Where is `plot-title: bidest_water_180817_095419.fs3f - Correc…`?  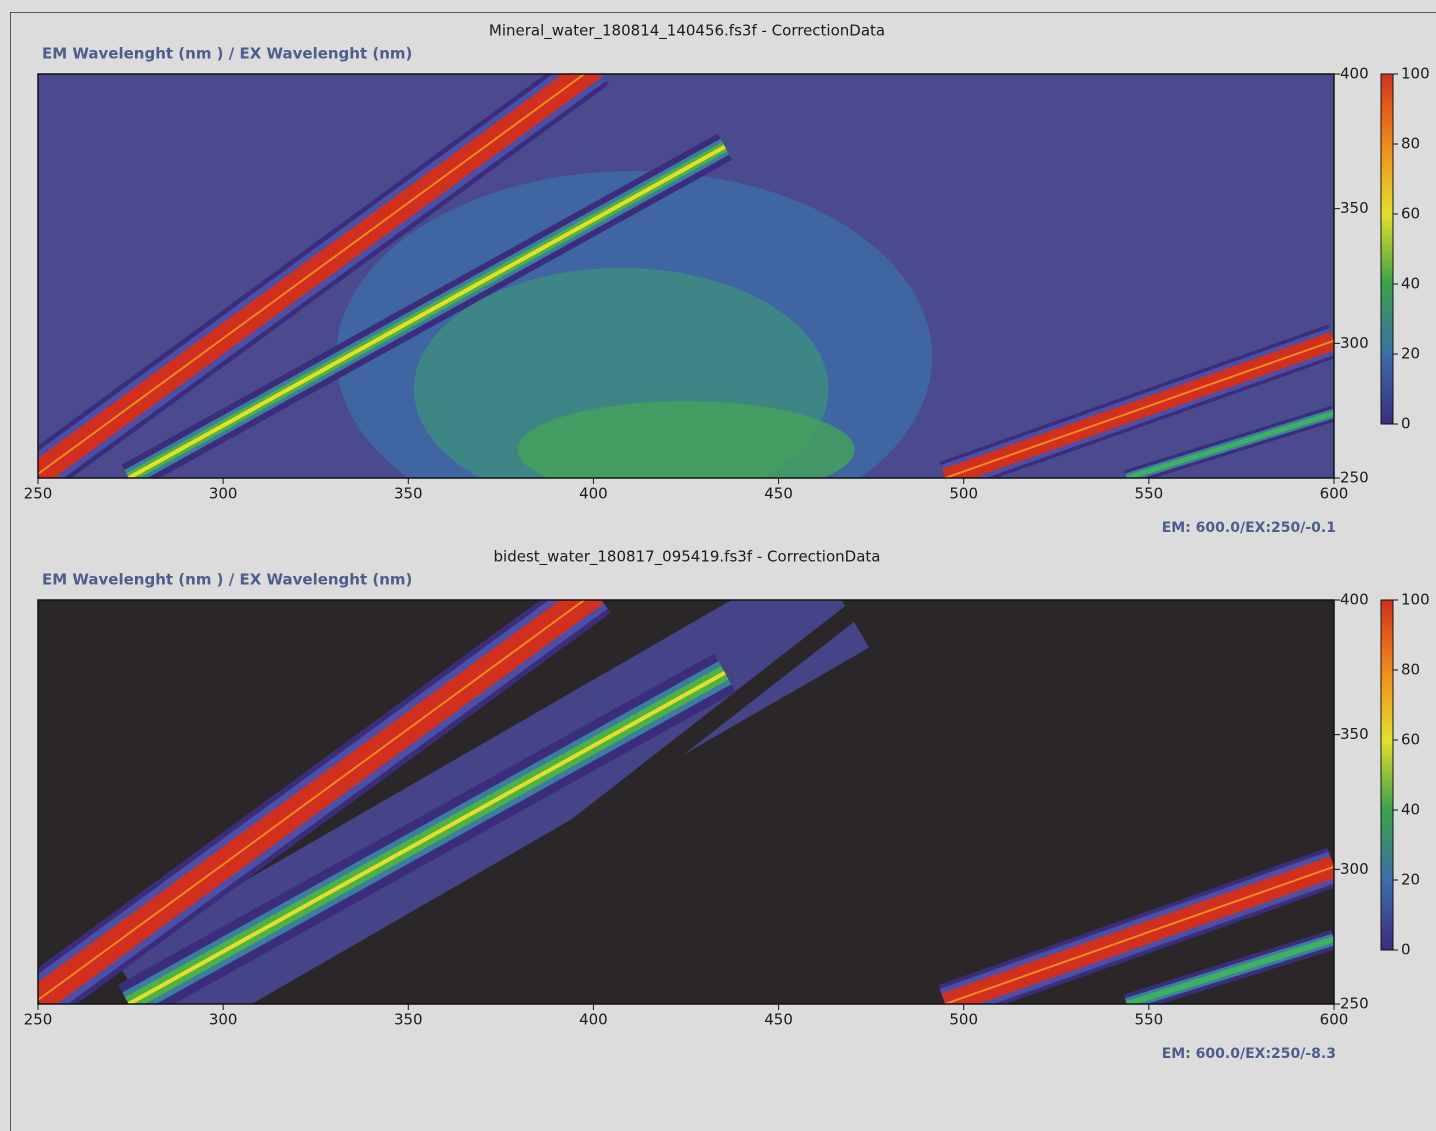
plot-title: bidest_water_180817_095419.fs3f - Correc… is located at coordinates (687, 557).